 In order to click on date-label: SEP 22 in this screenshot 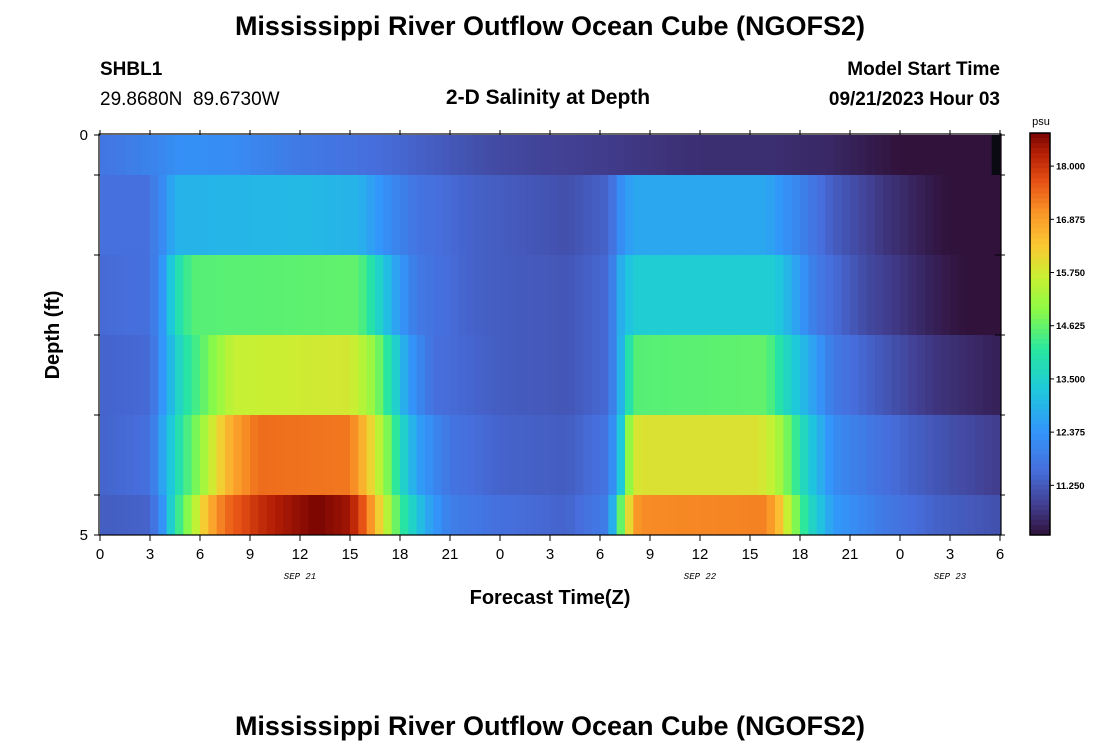, I will do `click(700, 577)`.